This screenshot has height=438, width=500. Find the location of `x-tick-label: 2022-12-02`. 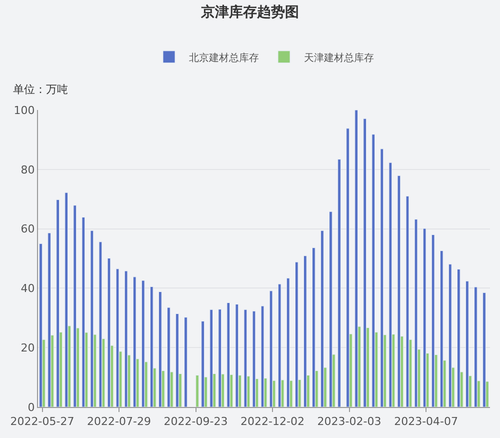

x-tick-label: 2022-12-02 is located at coordinates (272, 421).